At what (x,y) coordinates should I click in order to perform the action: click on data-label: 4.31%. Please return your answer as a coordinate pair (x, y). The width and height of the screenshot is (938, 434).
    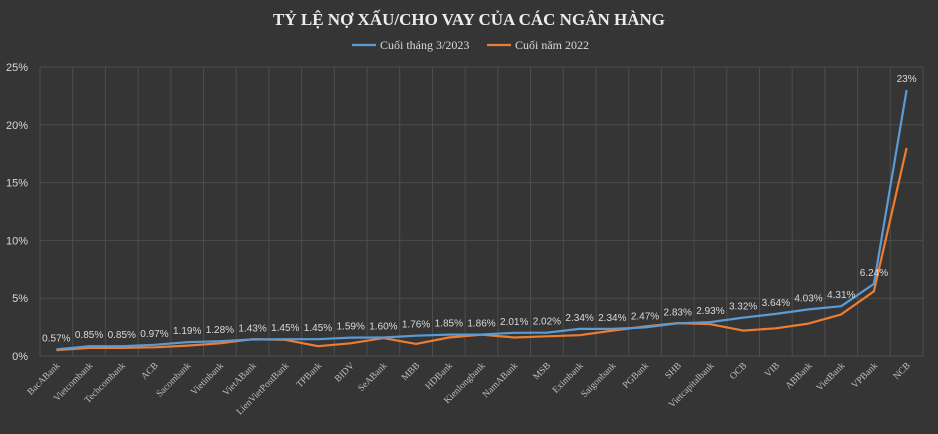
    Looking at the image, I should click on (841, 295).